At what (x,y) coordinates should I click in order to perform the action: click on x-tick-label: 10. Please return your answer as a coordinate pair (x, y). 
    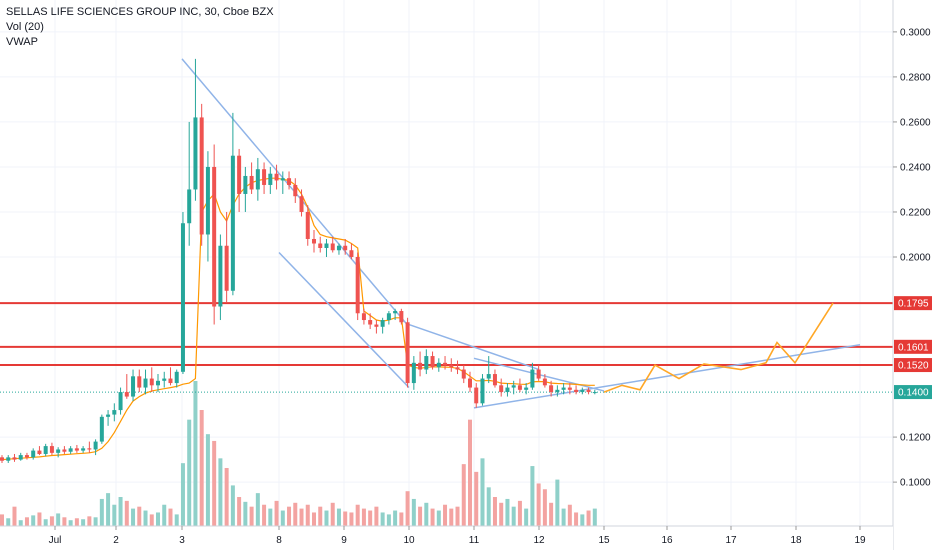
    Looking at the image, I should click on (409, 540).